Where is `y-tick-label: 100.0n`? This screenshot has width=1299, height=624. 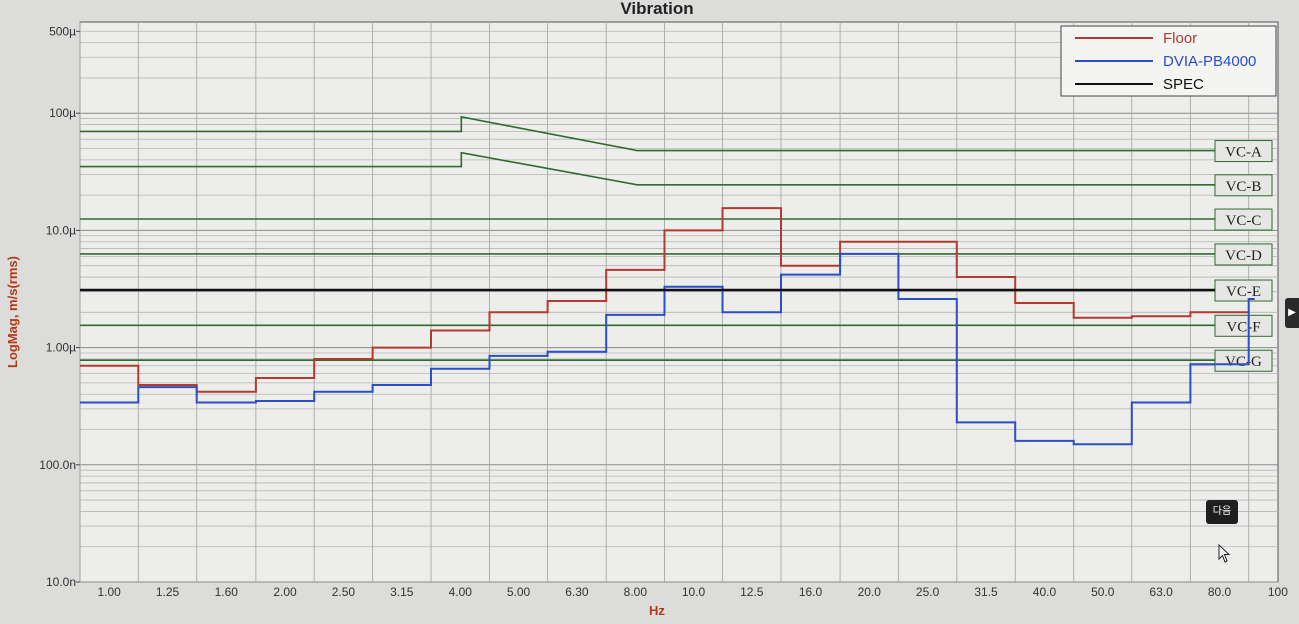 y-tick-label: 100.0n is located at coordinates (57, 465).